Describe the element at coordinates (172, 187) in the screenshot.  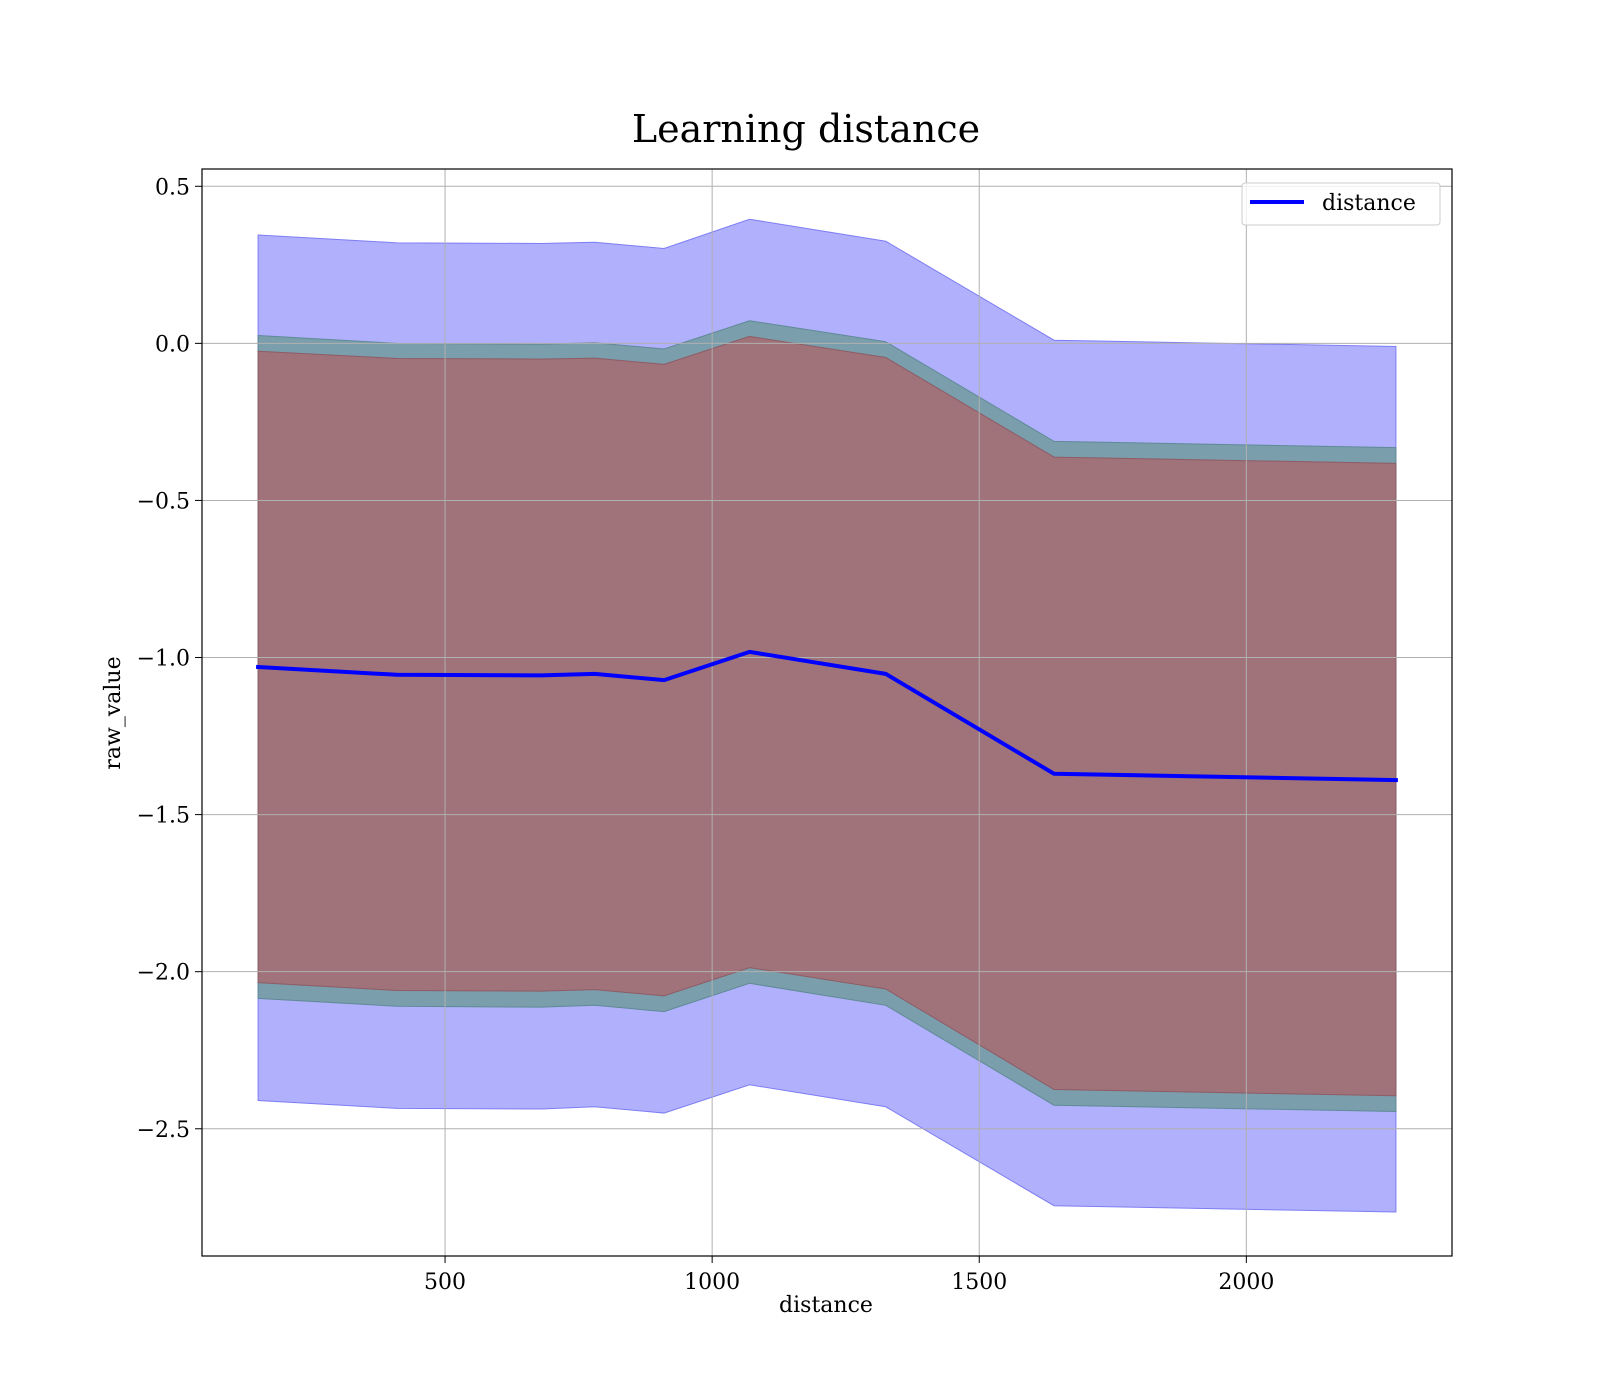
I see `y-tick-label: 0.5` at that location.